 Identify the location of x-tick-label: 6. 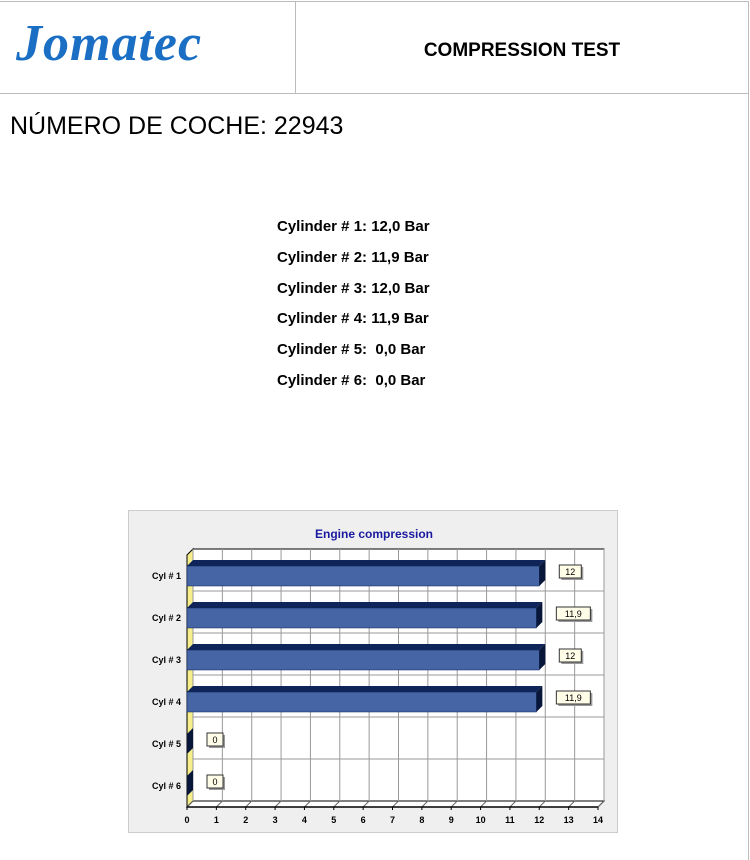
(363, 820).